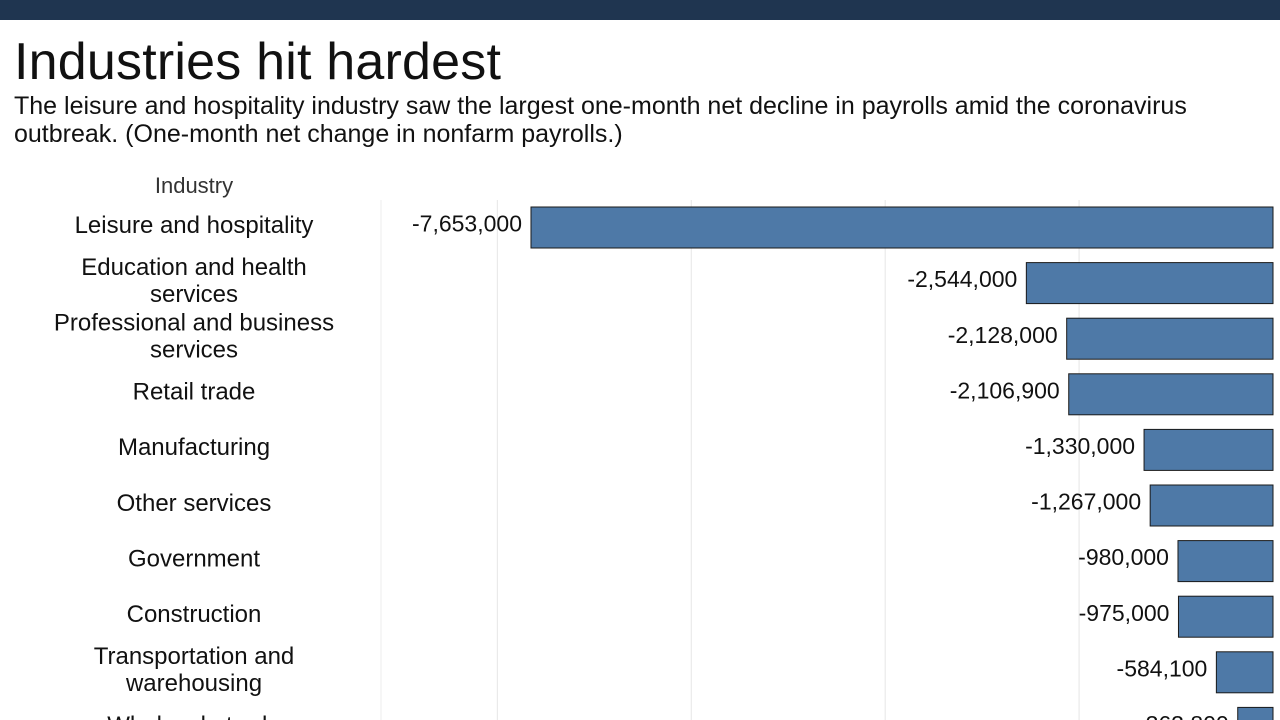 This screenshot has height=720, width=1280. I want to click on value-label: -975,000, so click(1124, 613).